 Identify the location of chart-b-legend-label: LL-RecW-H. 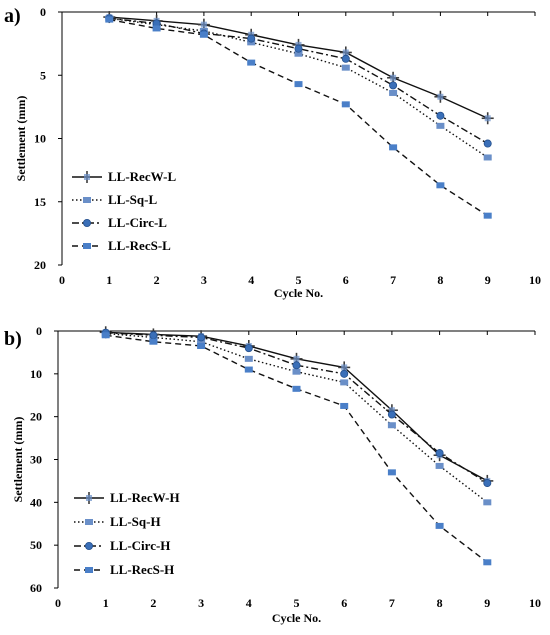
(145, 497).